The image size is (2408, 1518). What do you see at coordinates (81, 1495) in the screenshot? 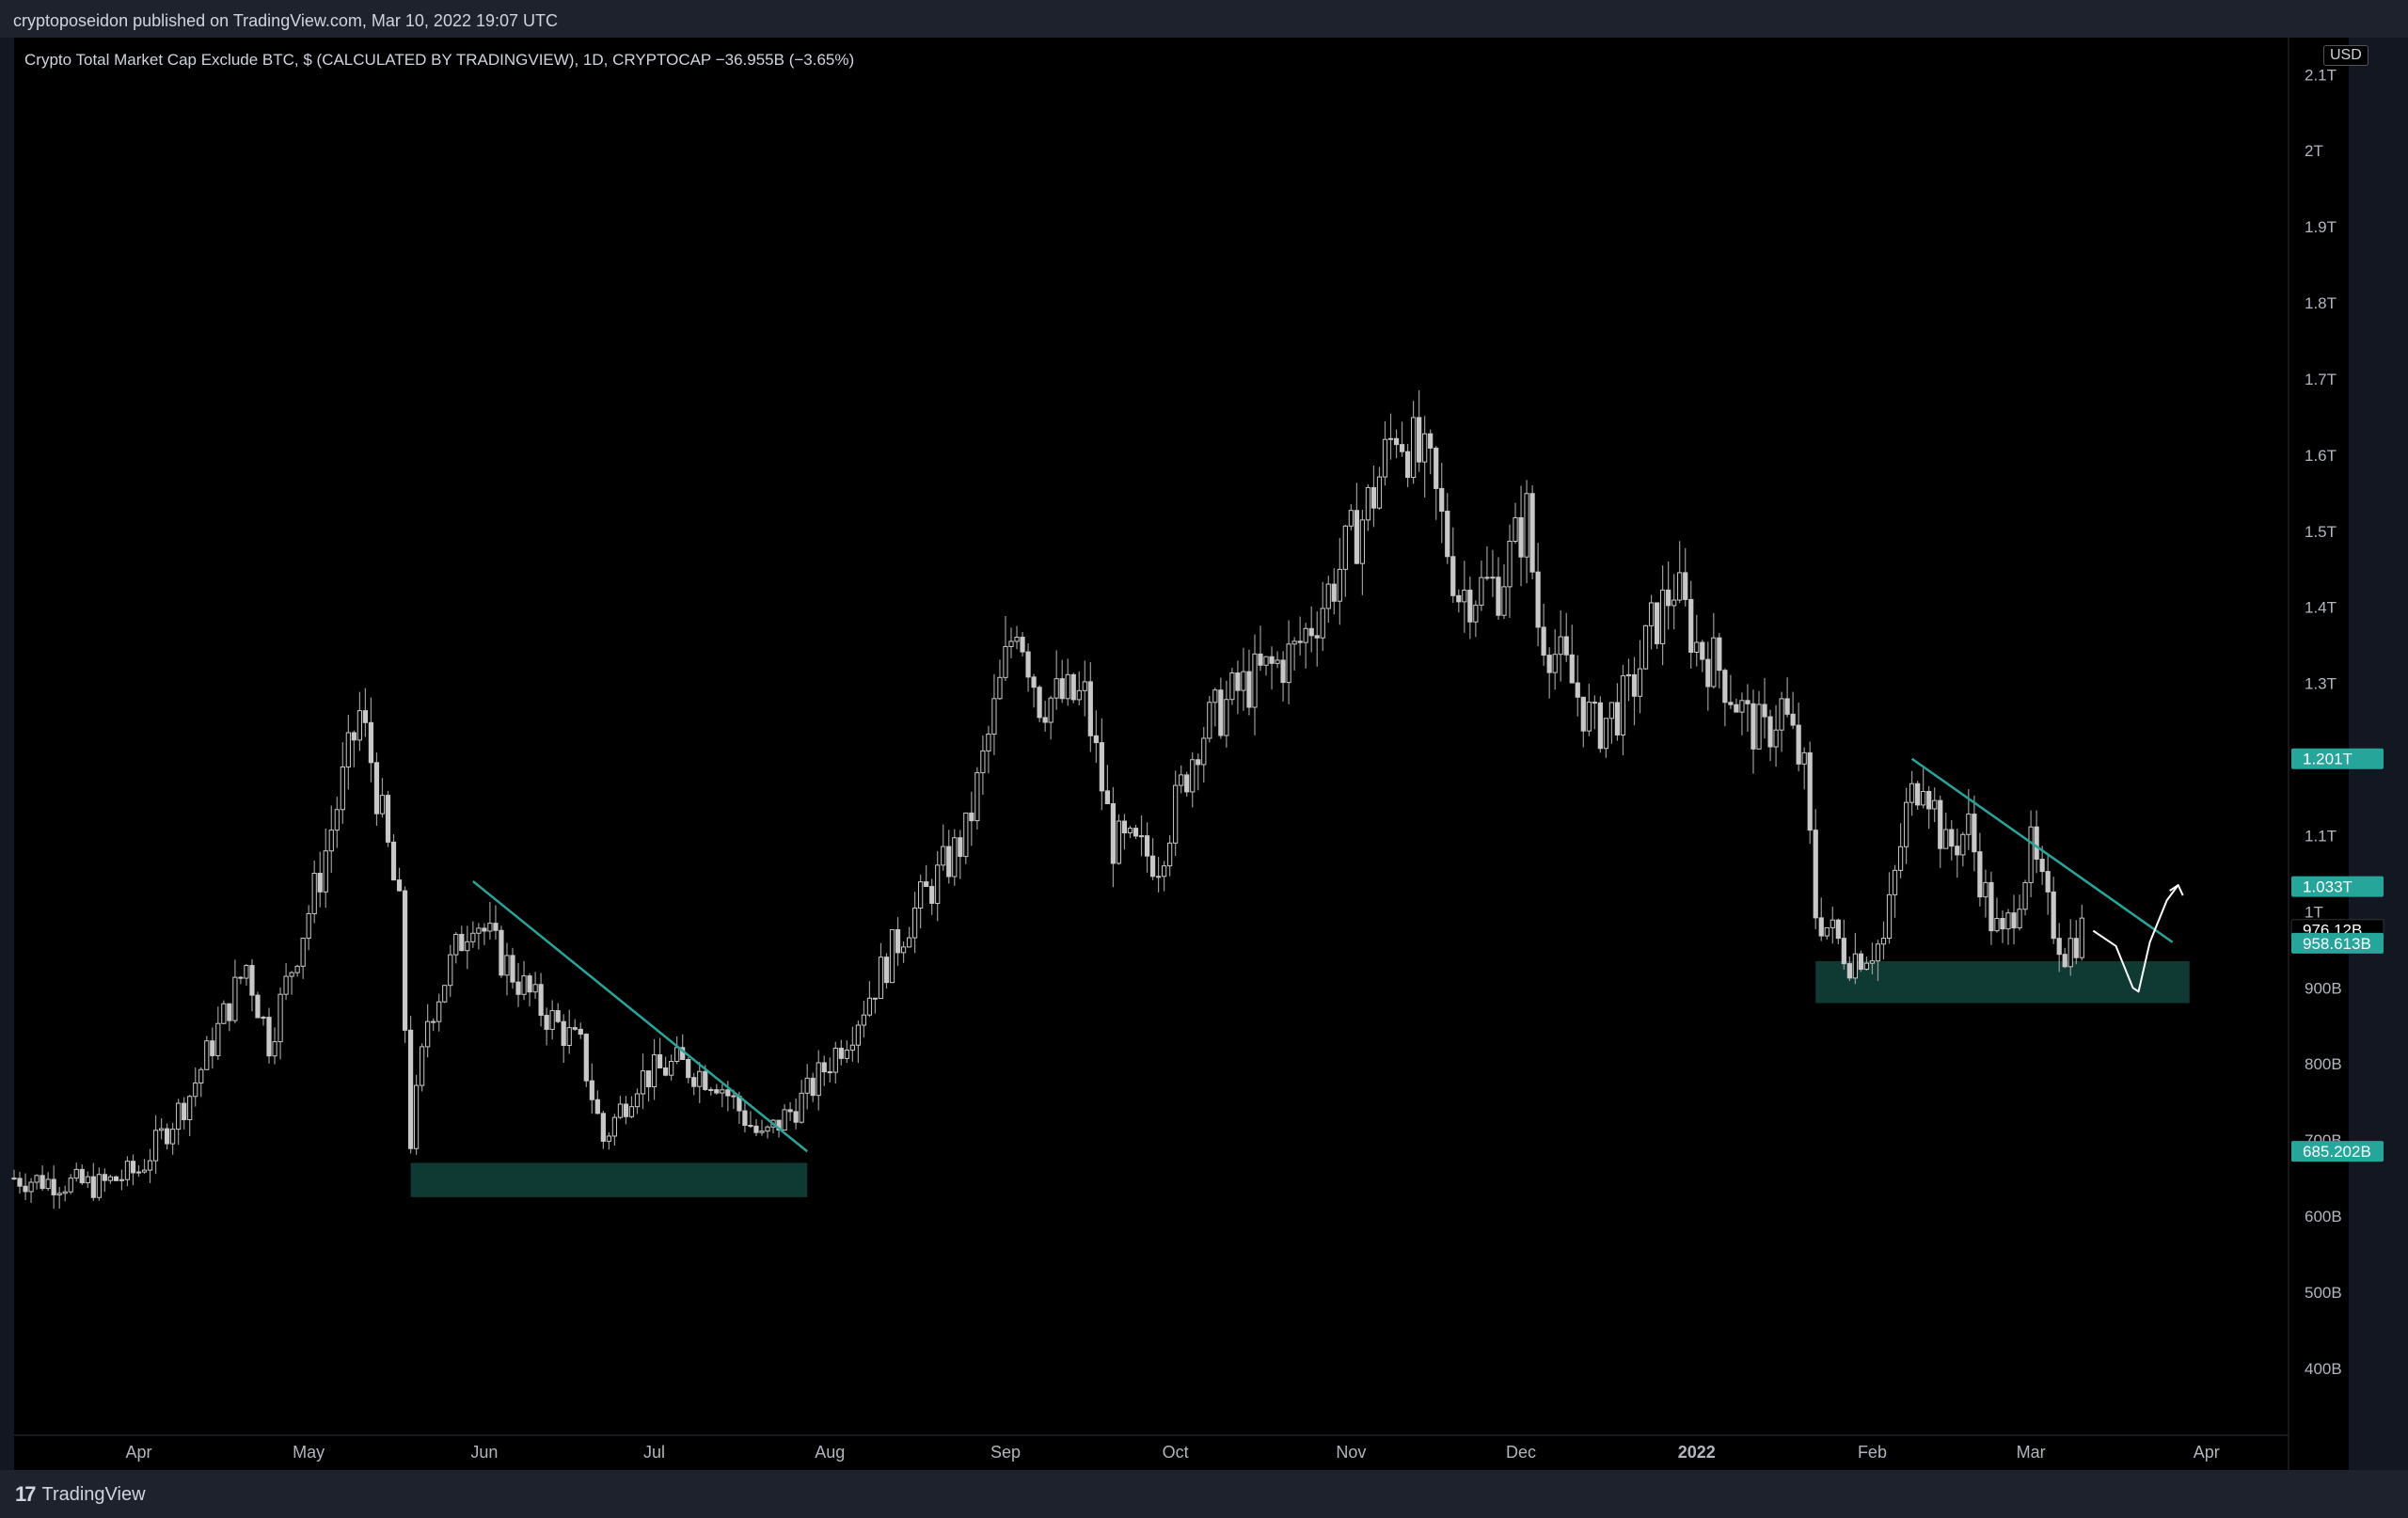
I see `tradingview-brand: 17 TradingView` at bounding box center [81, 1495].